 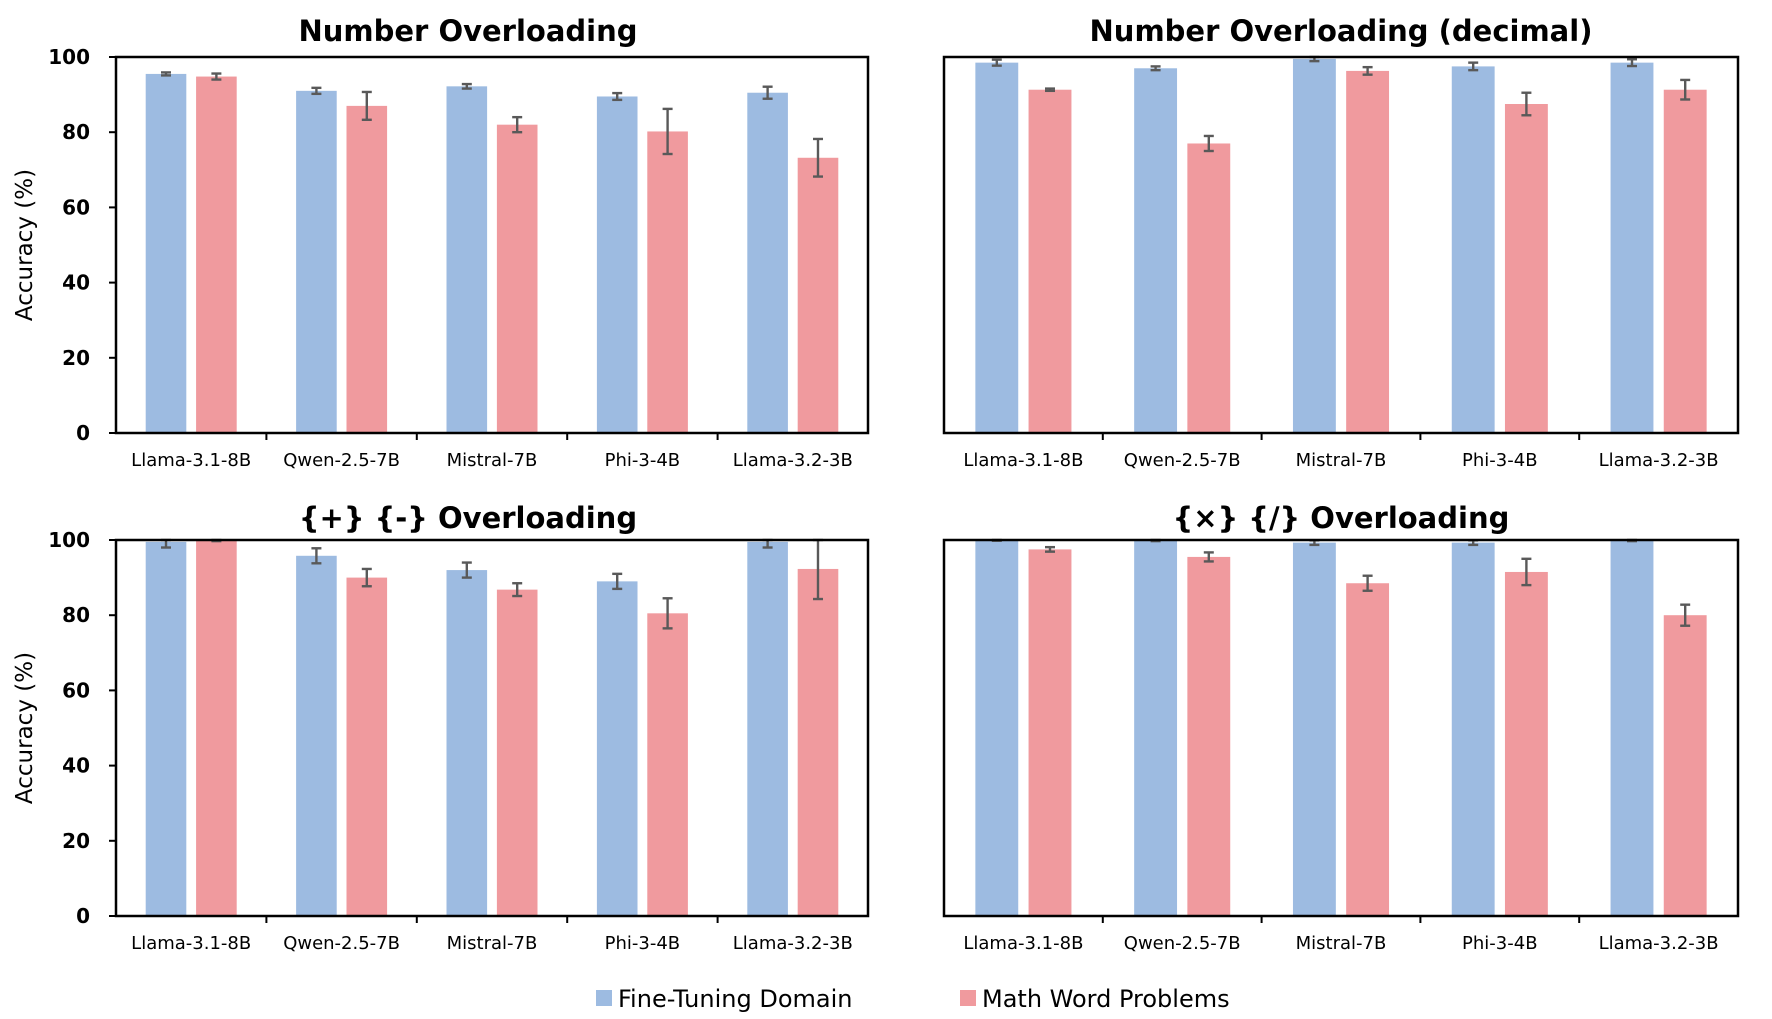 What do you see at coordinates (735, 999) in the screenshot?
I see `legend-label-fine-tuning: Fine-Tuning Domain` at bounding box center [735, 999].